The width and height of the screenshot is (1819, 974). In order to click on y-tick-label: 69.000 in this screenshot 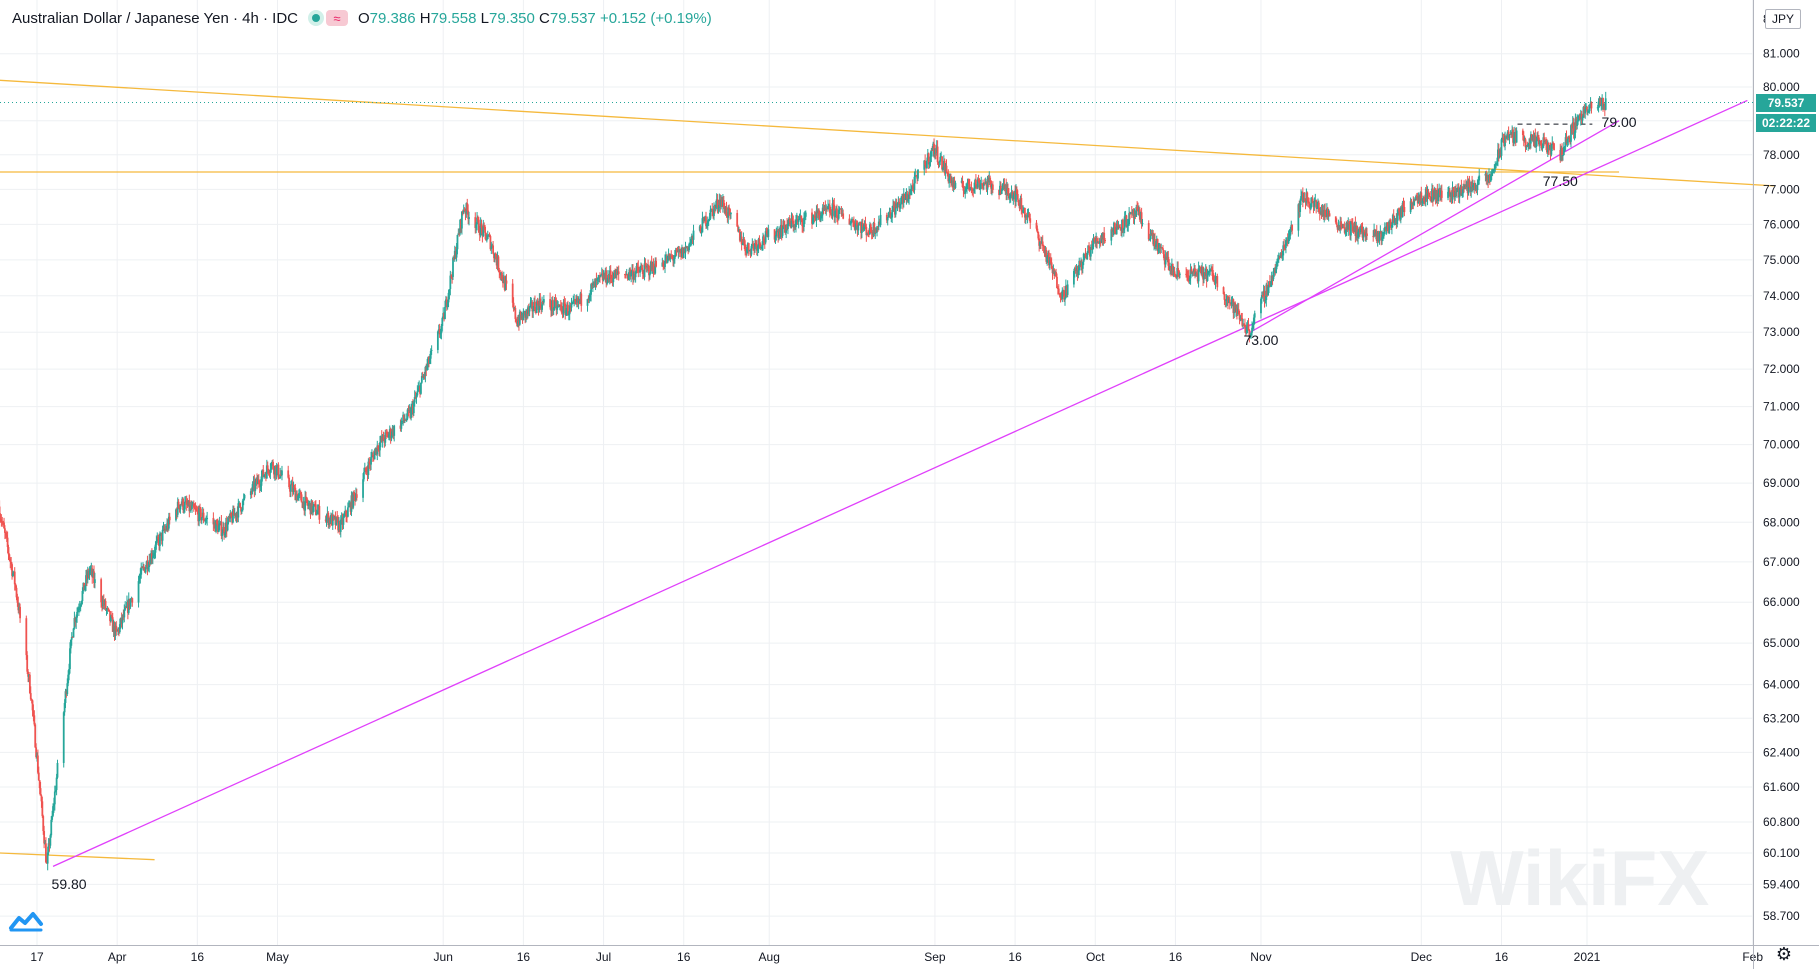, I will do `click(1781, 483)`.